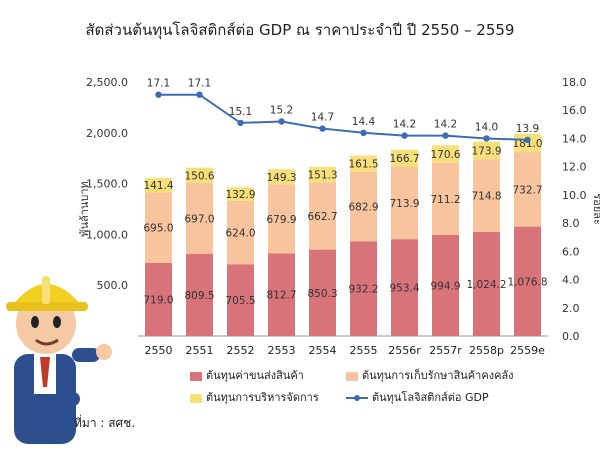 The width and height of the screenshot is (600, 462). Describe the element at coordinates (595, 209) in the screenshot. I see `y2-axis-label: ร้อยละ` at that location.